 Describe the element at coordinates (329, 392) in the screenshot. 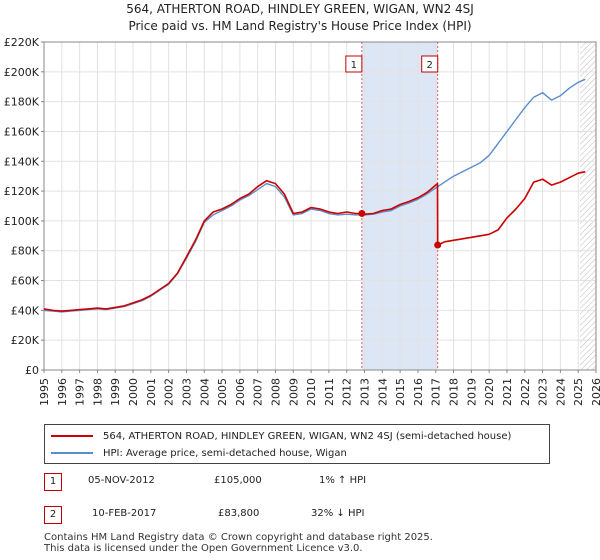

I see `x-tick-label: 2011` at that location.